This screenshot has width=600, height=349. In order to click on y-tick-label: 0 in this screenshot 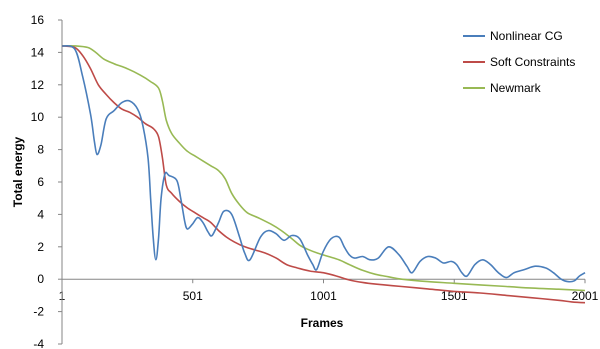, I will do `click(40, 279)`.